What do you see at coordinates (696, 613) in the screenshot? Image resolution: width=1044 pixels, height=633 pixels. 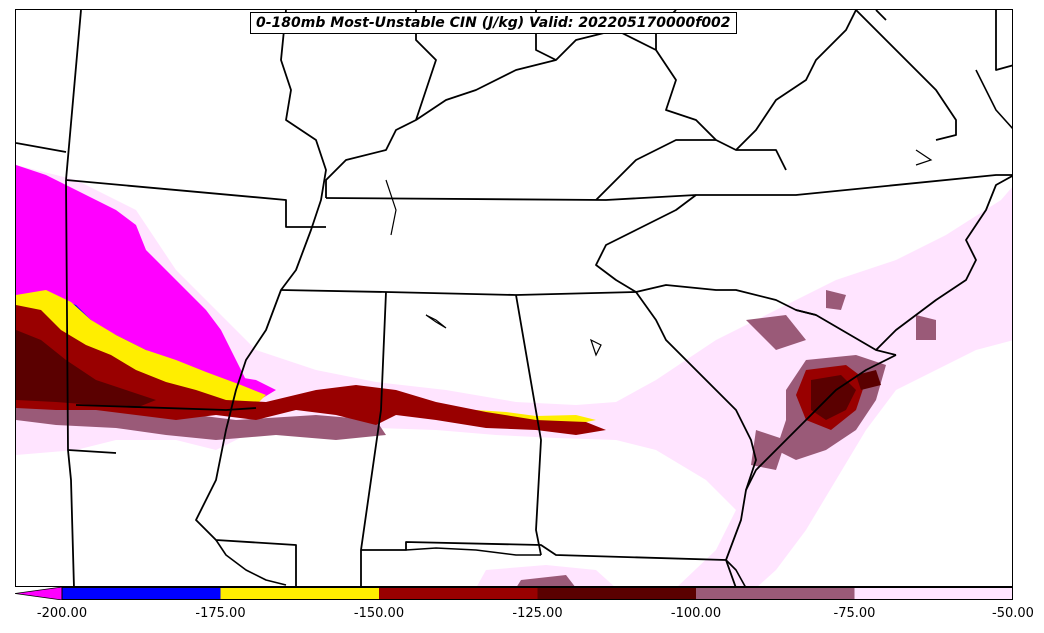 I see `colorbar-tick-label: -100.00` at bounding box center [696, 613].